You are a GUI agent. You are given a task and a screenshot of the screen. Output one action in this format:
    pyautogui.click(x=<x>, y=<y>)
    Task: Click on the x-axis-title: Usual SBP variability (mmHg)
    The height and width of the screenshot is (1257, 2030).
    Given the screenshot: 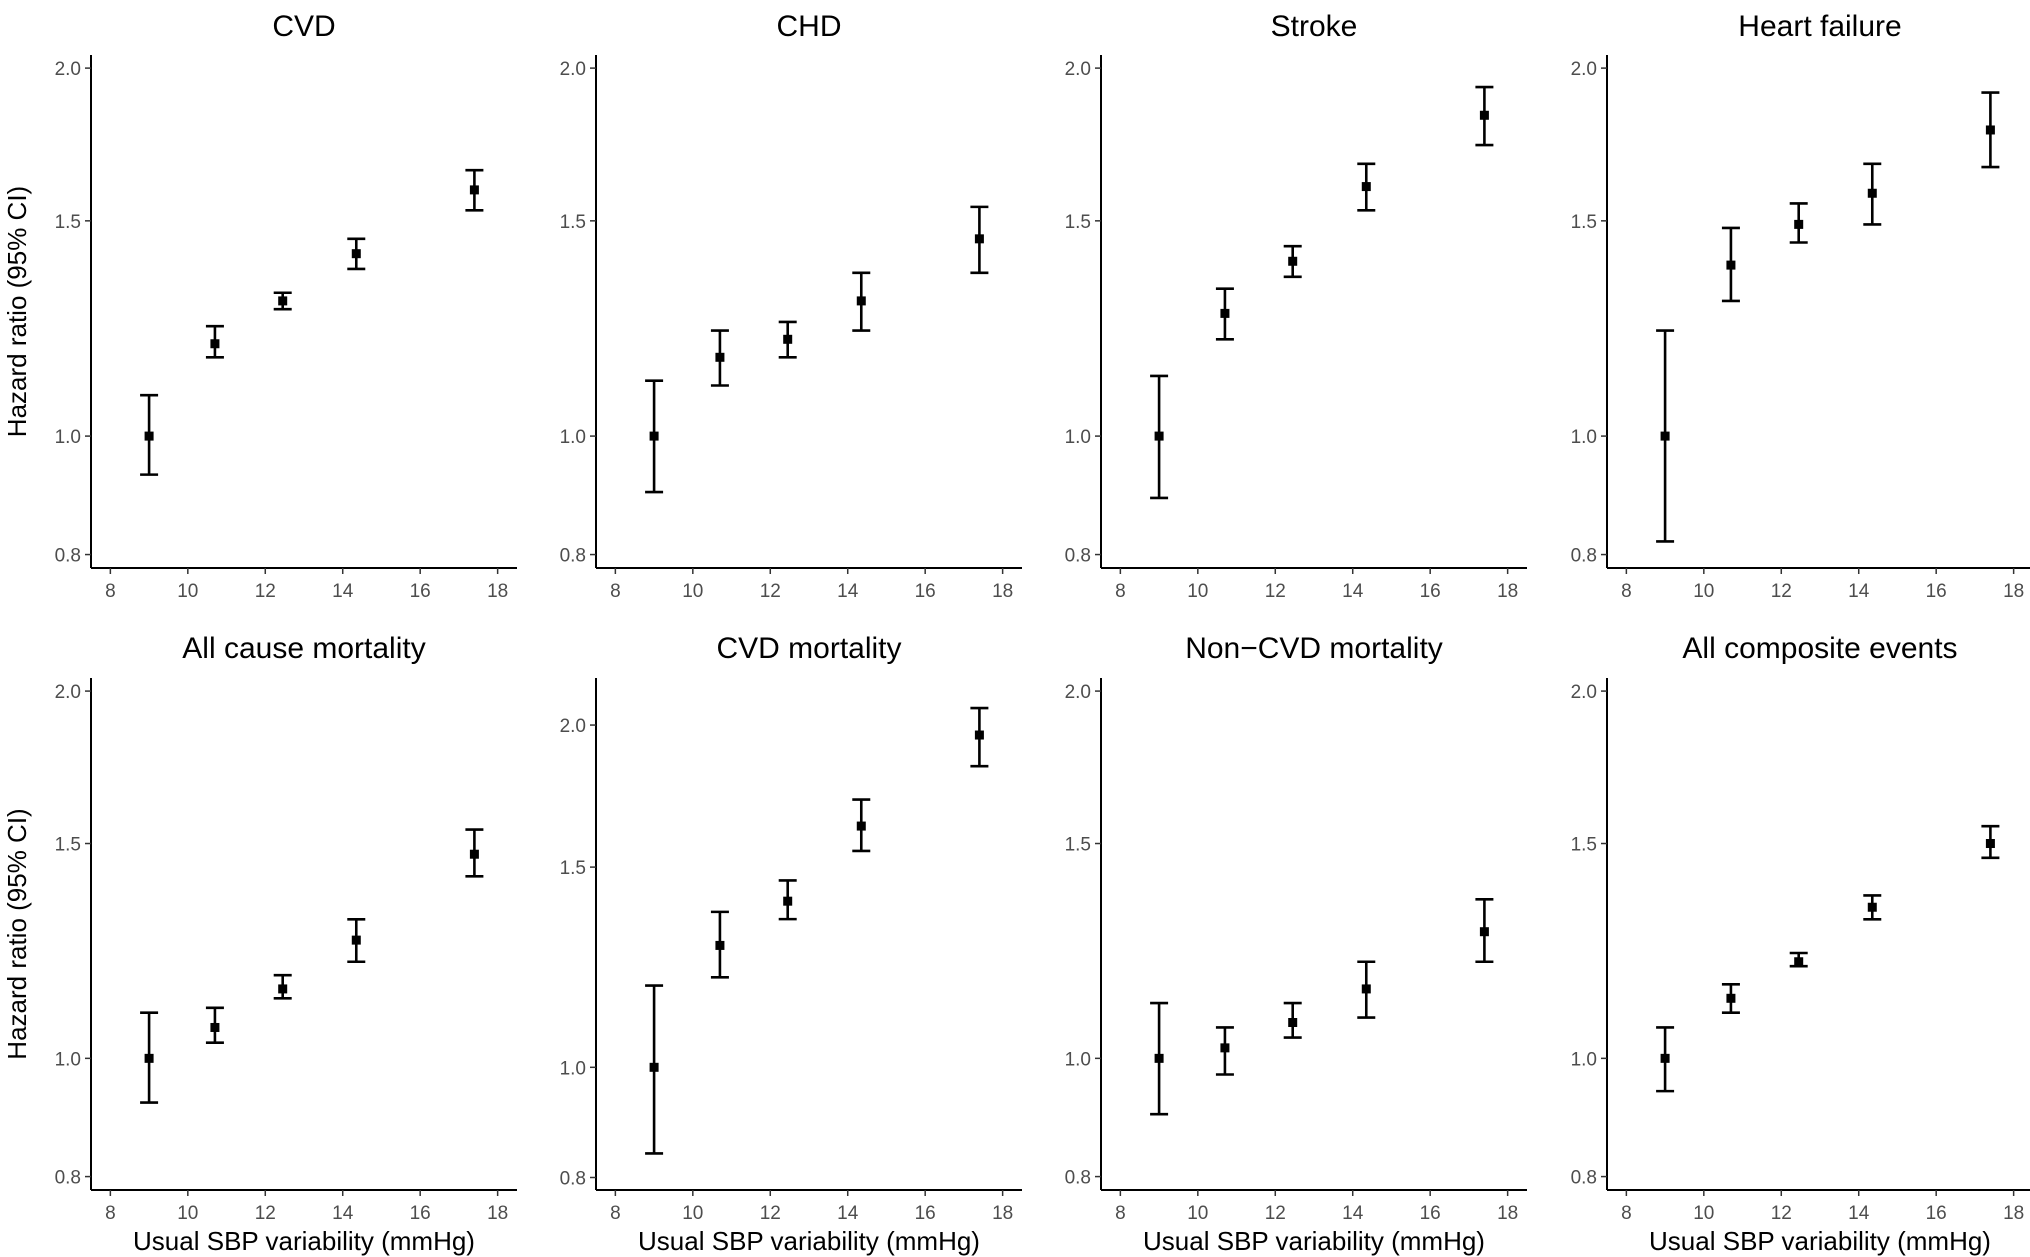 What is the action you would take?
    pyautogui.click(x=809, y=1241)
    